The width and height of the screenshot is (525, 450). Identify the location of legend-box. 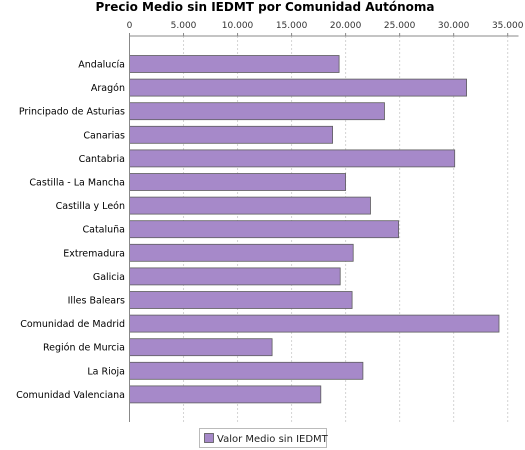
(263, 438).